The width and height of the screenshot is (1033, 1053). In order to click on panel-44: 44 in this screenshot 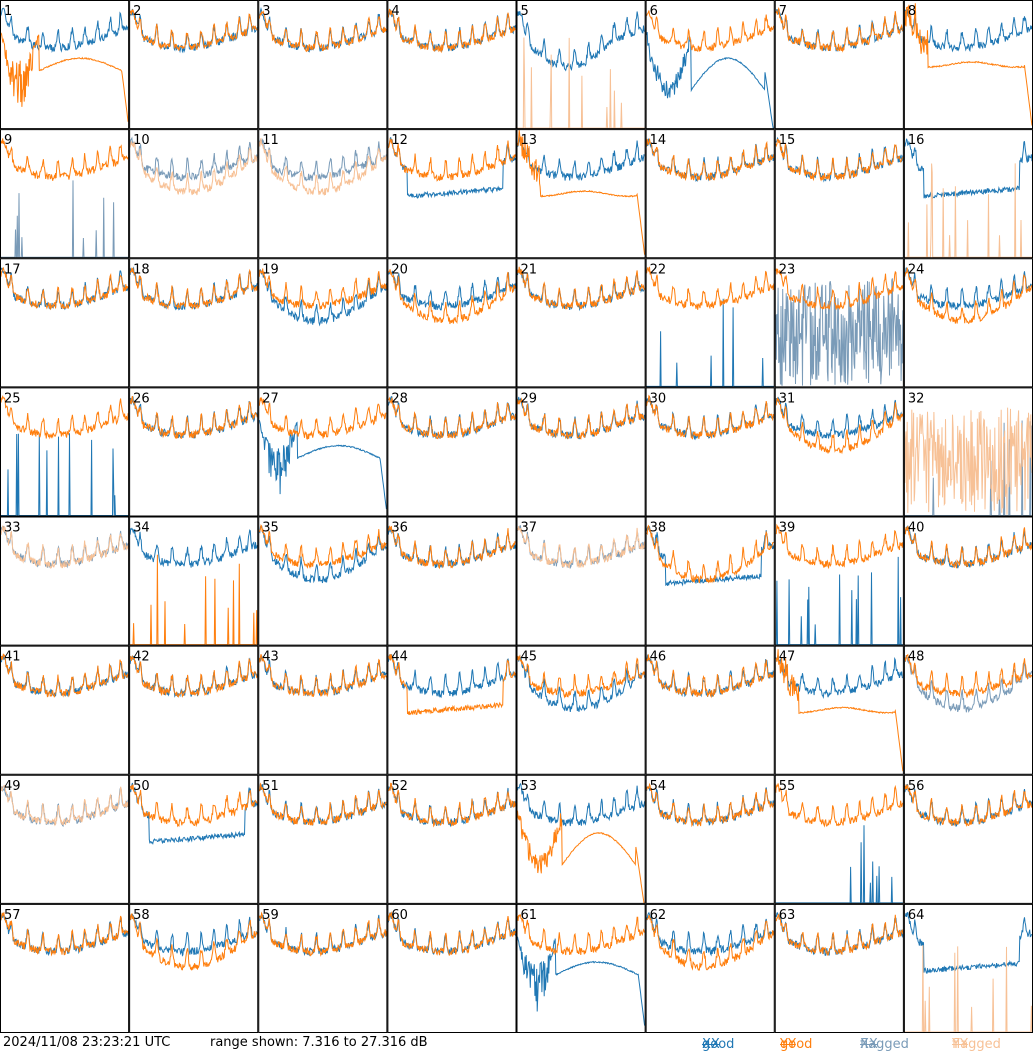, I will do `click(452, 710)`.